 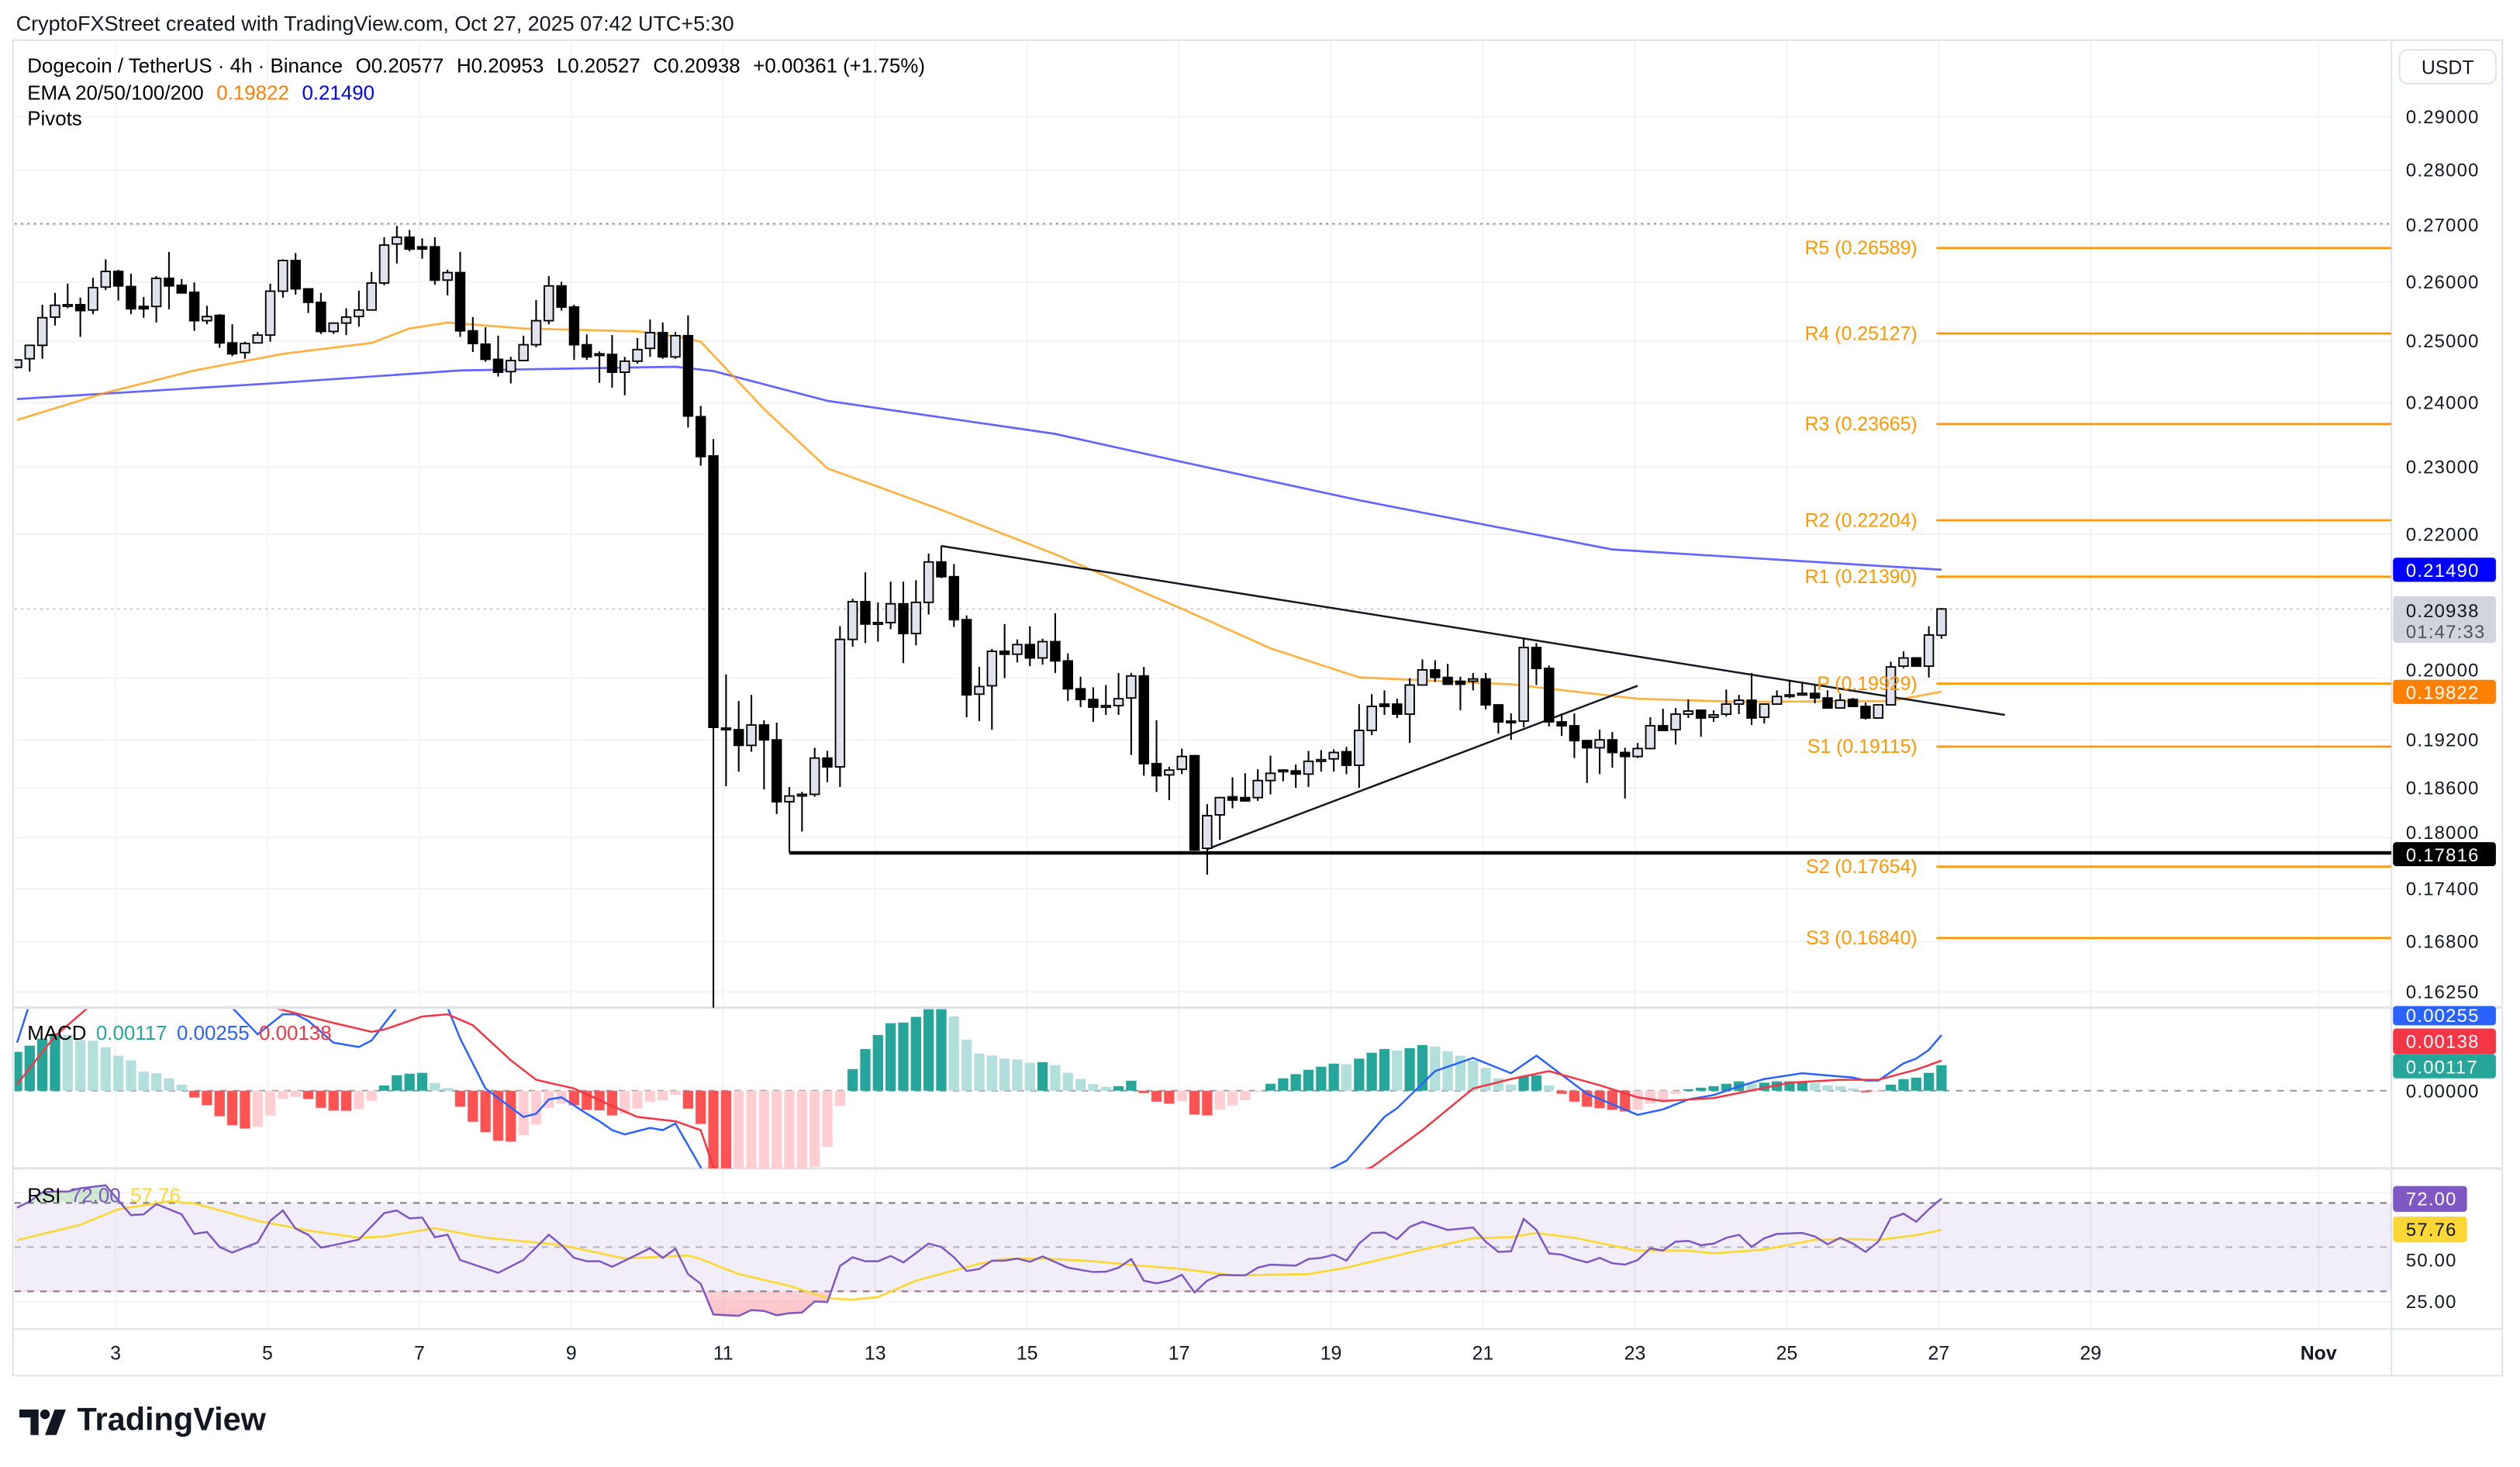 What do you see at coordinates (979, 468) in the screenshot?
I see `ema200-line` at bounding box center [979, 468].